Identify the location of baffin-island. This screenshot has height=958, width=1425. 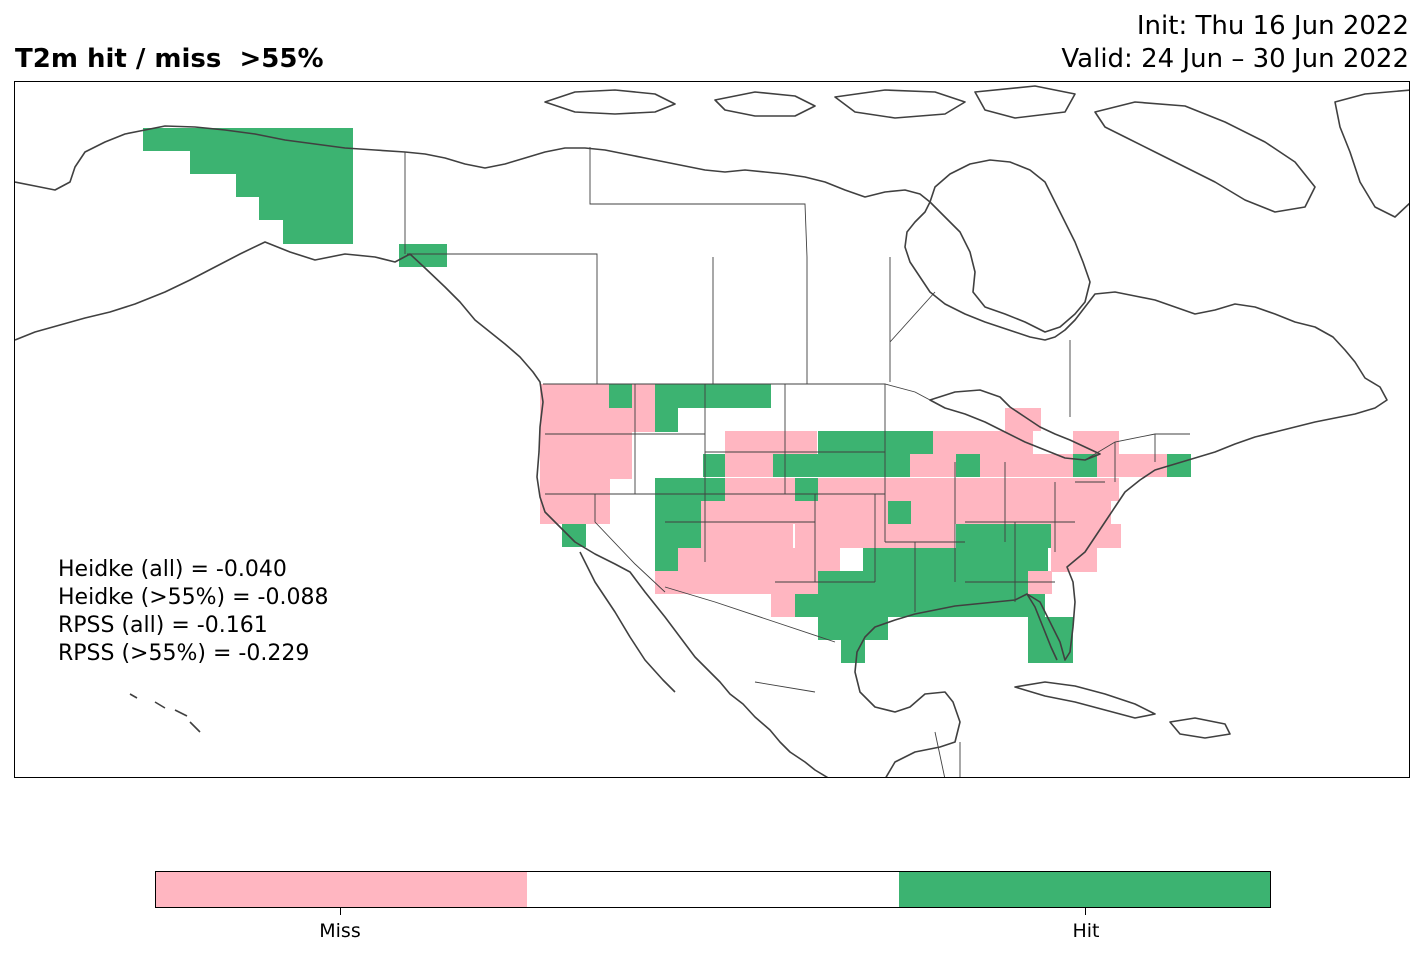
(1205, 157).